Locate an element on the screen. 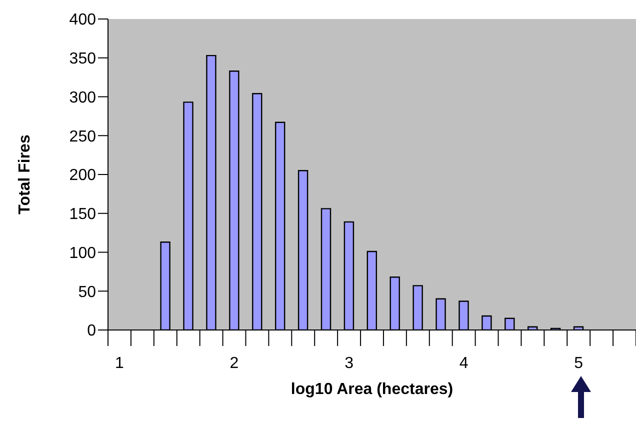  x-tick-label: 1 is located at coordinates (119, 363).